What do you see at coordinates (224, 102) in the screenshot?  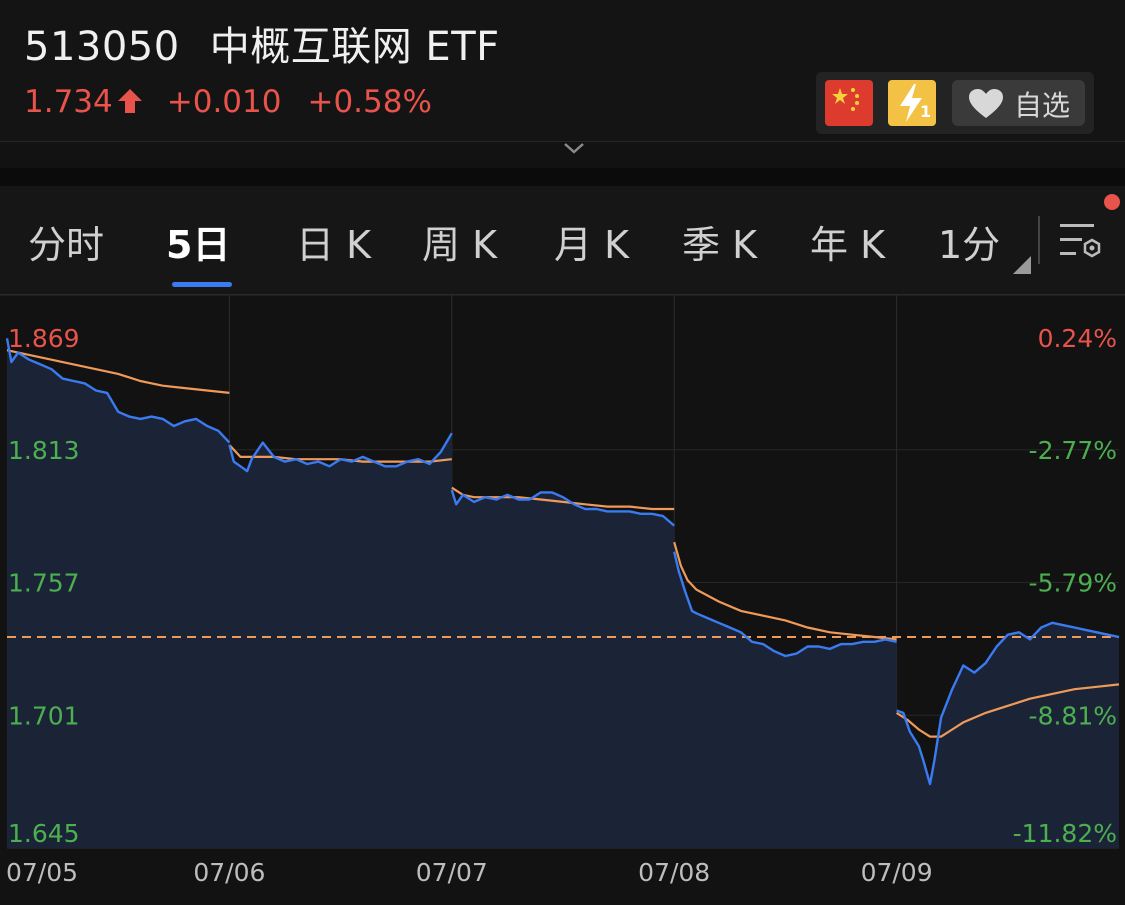 I see `price-change: +0.010` at bounding box center [224, 102].